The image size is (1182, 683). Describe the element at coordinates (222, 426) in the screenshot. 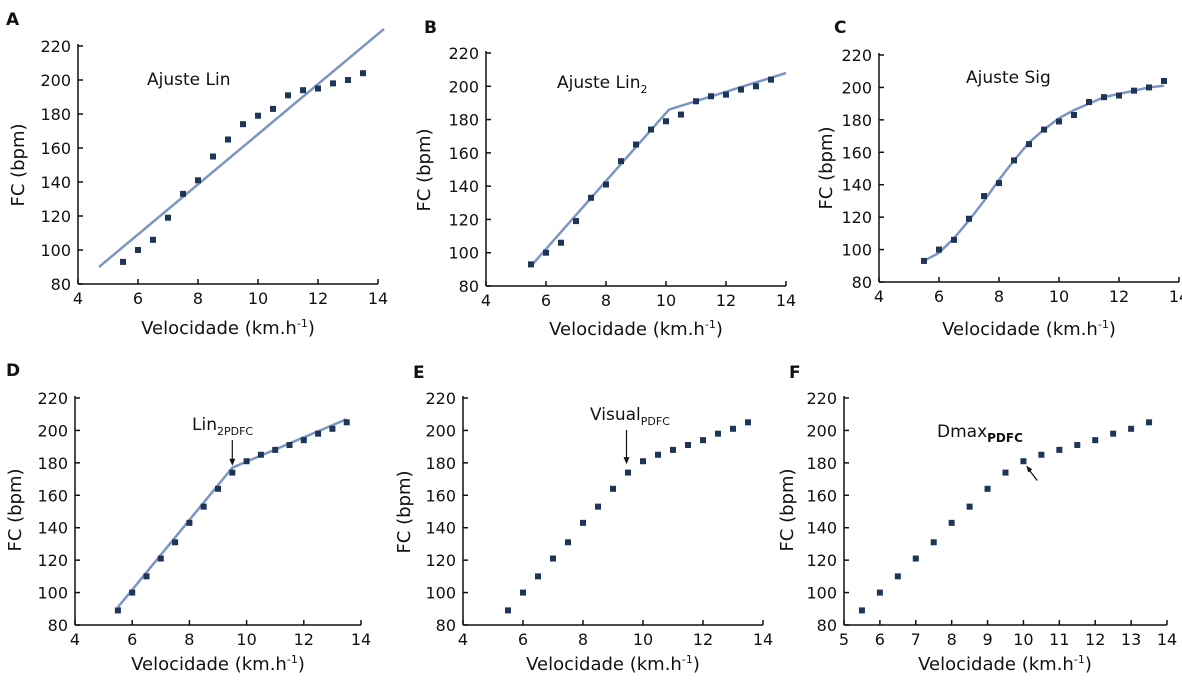

I see `annotation-label: Lin2PDFC` at that location.